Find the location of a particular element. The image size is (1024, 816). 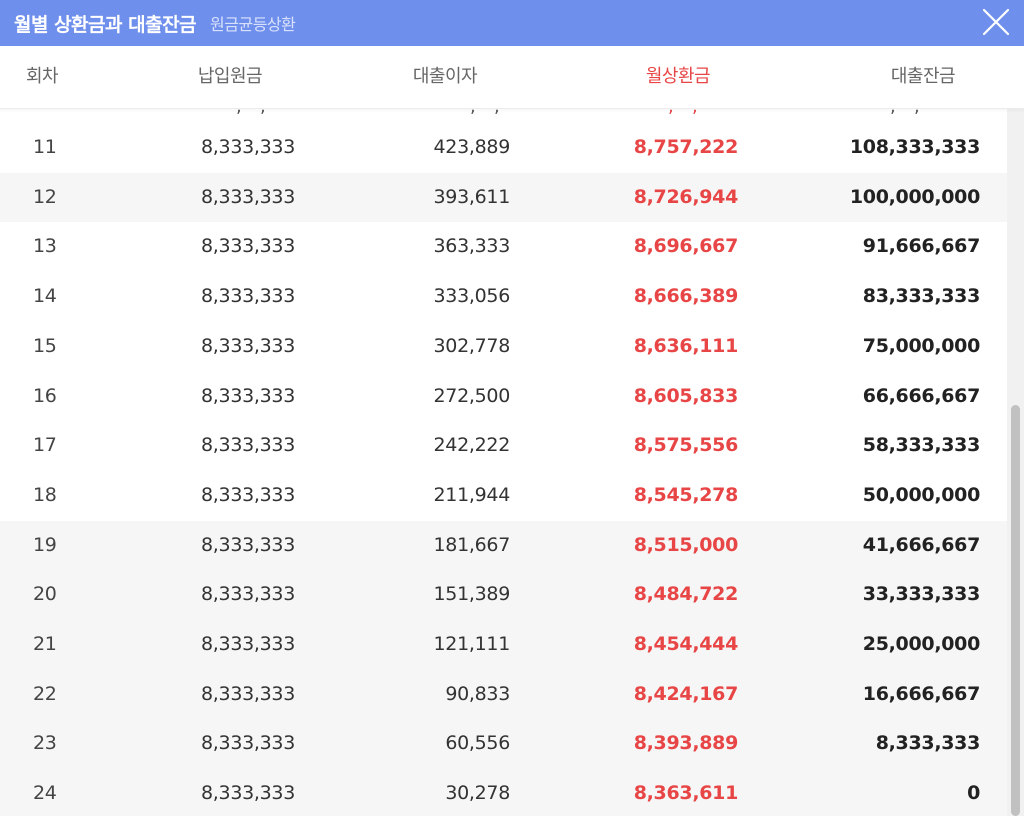

table-row: 16 8,333,333 272,500 8,605,833 66,666,667 is located at coordinates (503, 397).